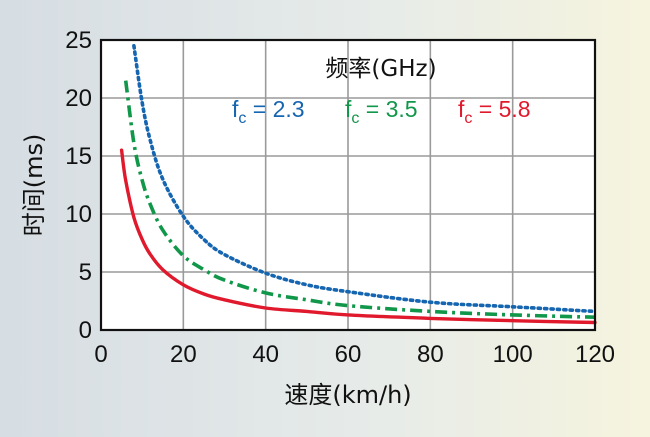  Describe the element at coordinates (380, 69) in the screenshot. I see `legend-title: 频率(GHz)` at that location.